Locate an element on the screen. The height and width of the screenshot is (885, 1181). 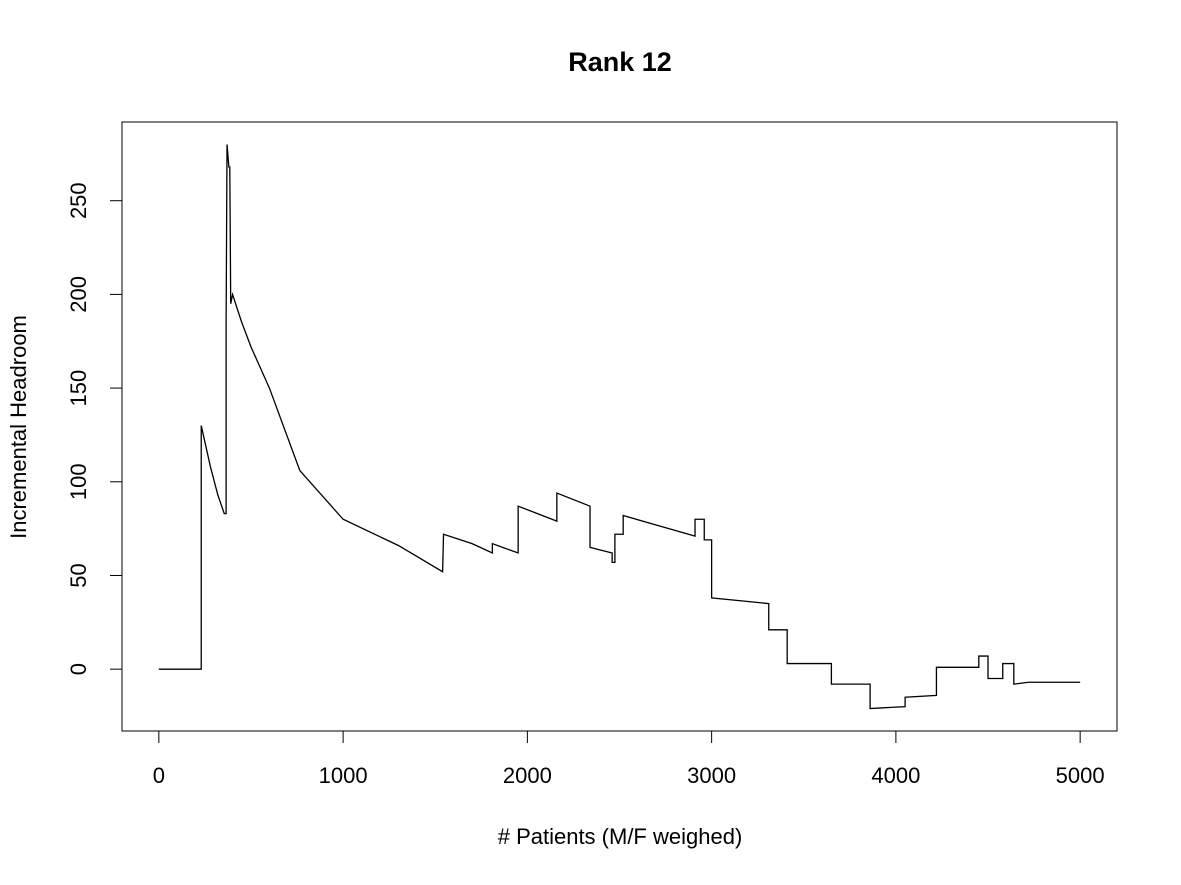
x-tick-label: 5000 is located at coordinates (1080, 775).